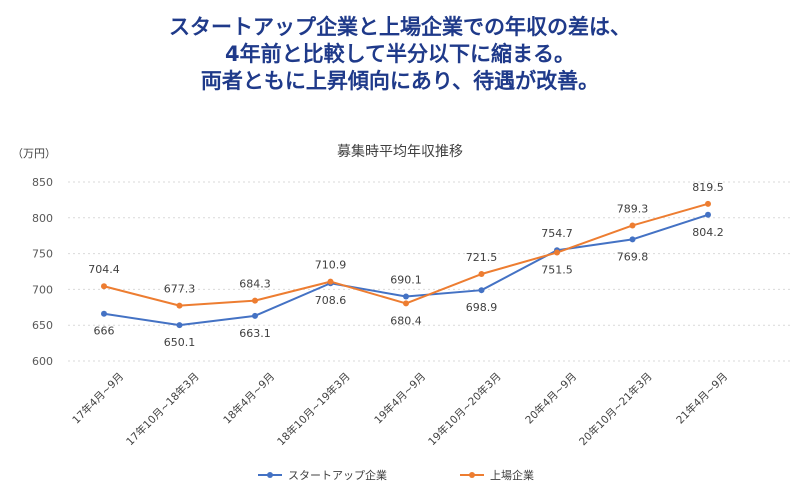 The image size is (800, 488). I want to click on data-label: 663.1, so click(255, 333).